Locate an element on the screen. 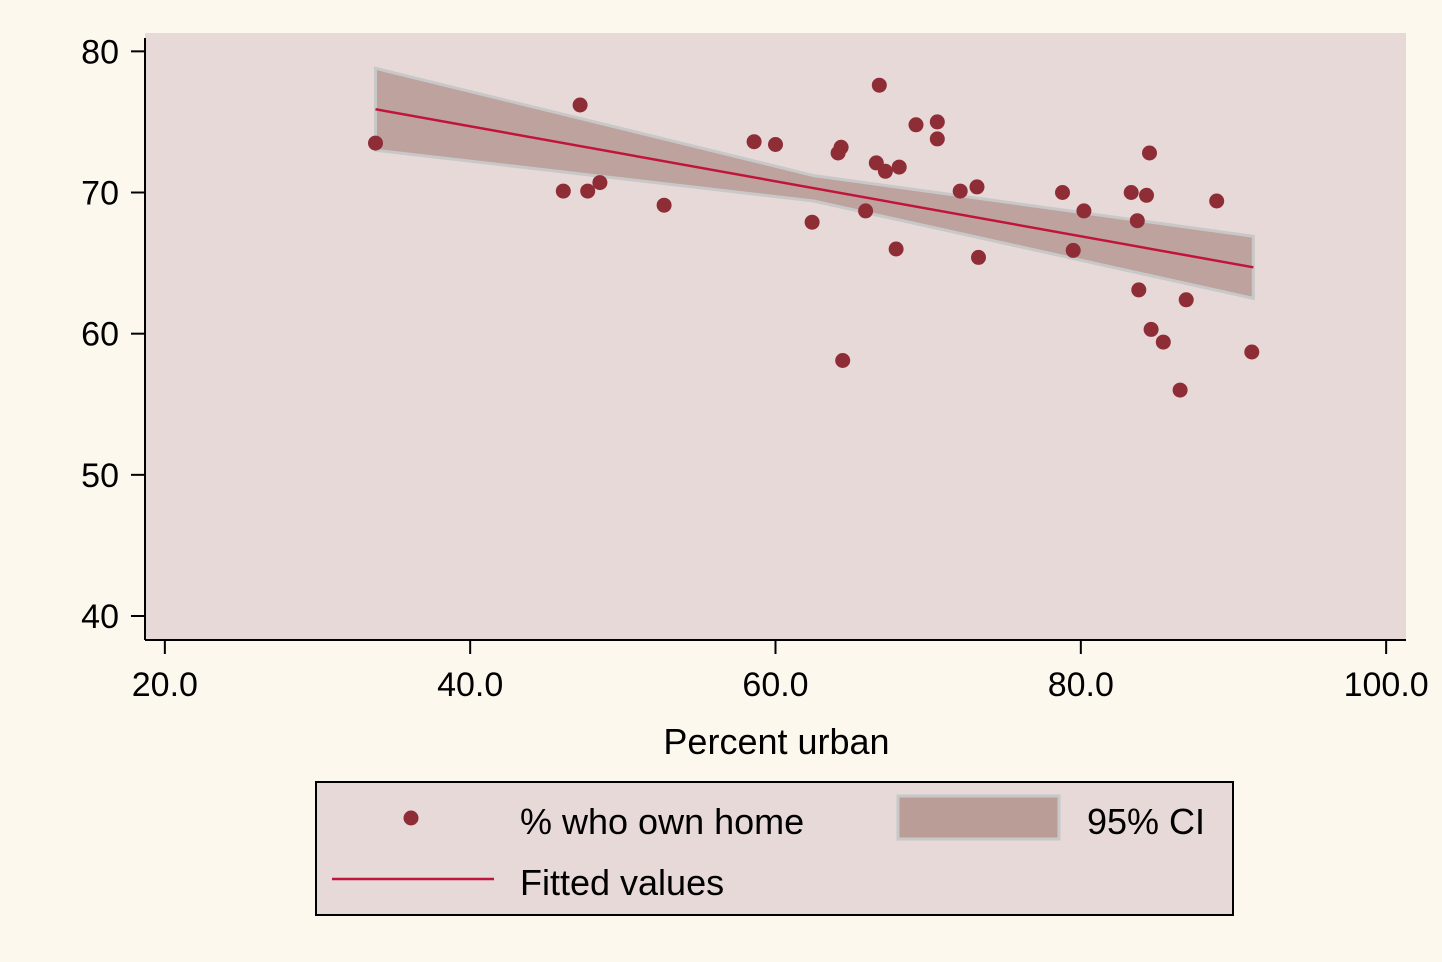 The height and width of the screenshot is (962, 1442). x-axis-title: Percent urban is located at coordinates (776, 741).